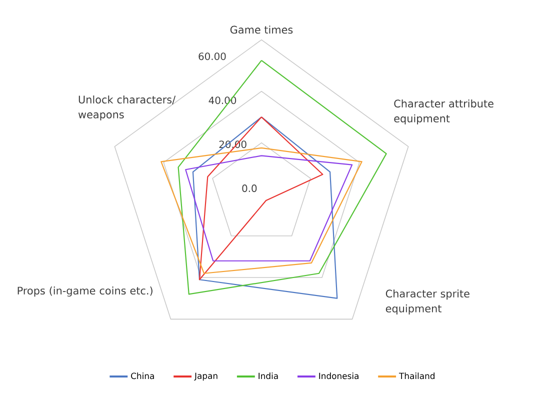  What do you see at coordinates (261, 29) in the screenshot?
I see `spoke-label: Game times` at bounding box center [261, 29].